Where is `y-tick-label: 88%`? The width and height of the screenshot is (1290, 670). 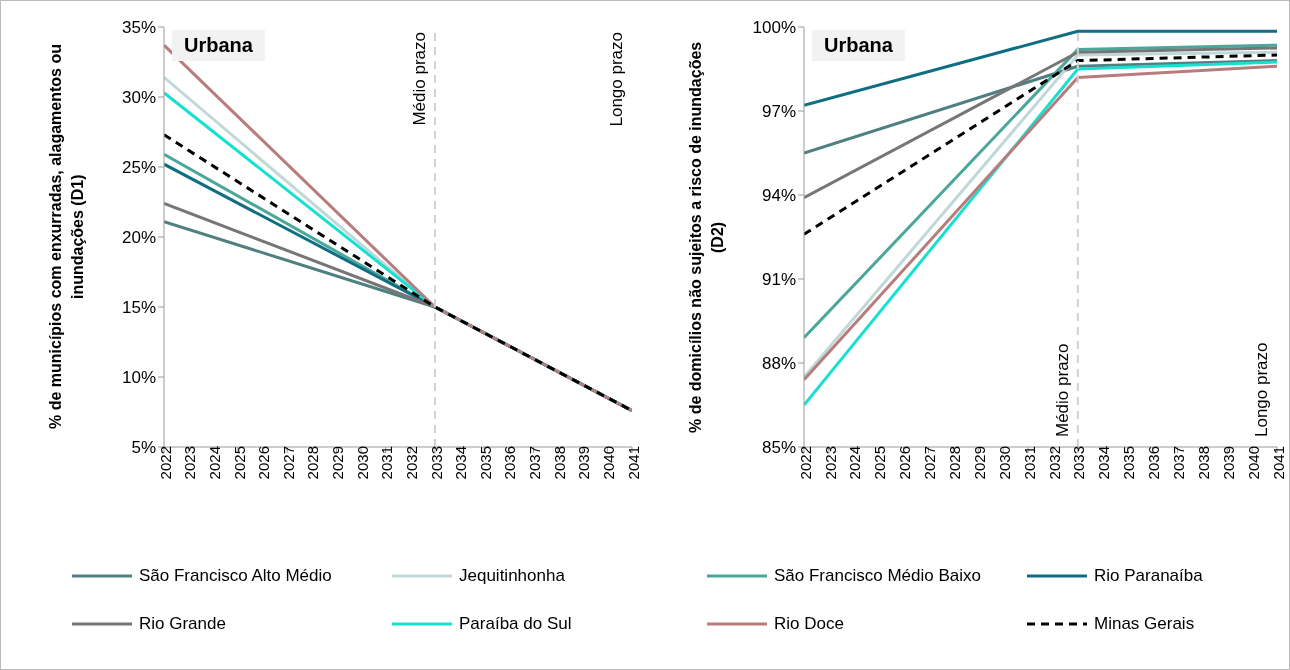 y-tick-label: 88% is located at coordinates (778, 364).